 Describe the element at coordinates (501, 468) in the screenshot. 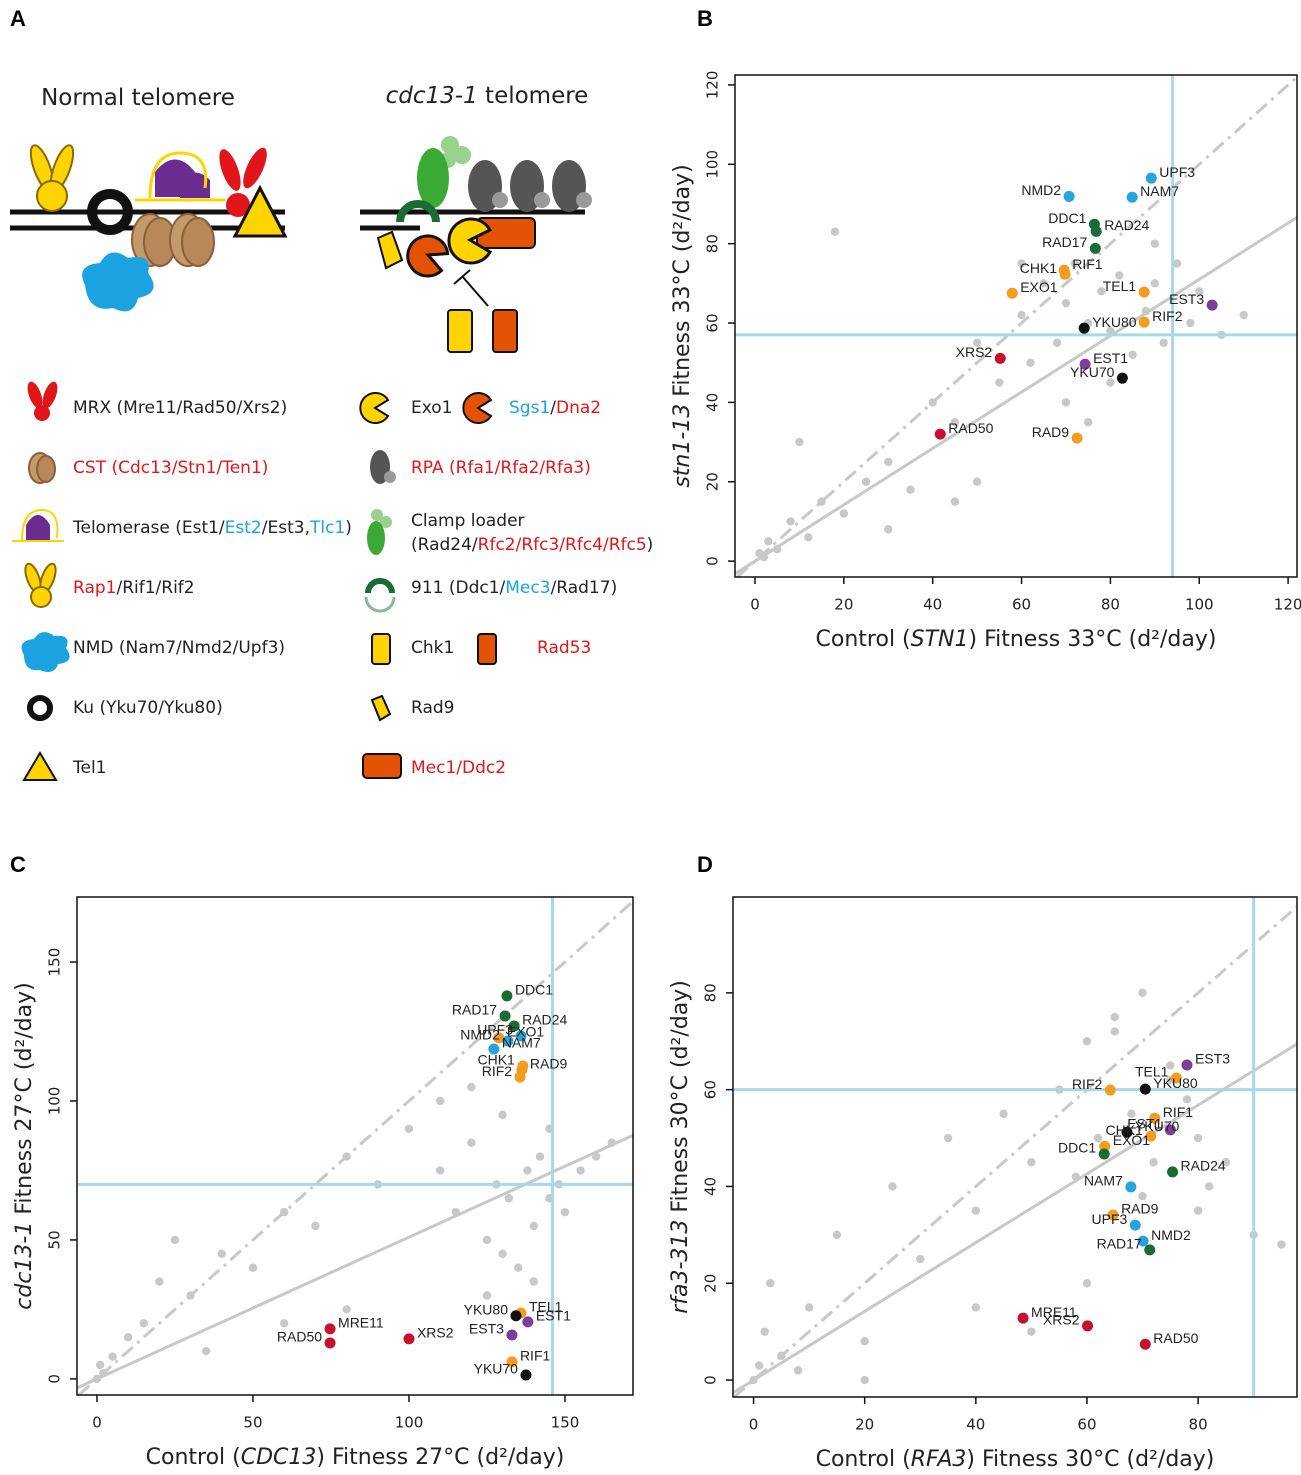

I see `legend-label: RPA (Rfa1/Rfa2/Rfa3)` at that location.